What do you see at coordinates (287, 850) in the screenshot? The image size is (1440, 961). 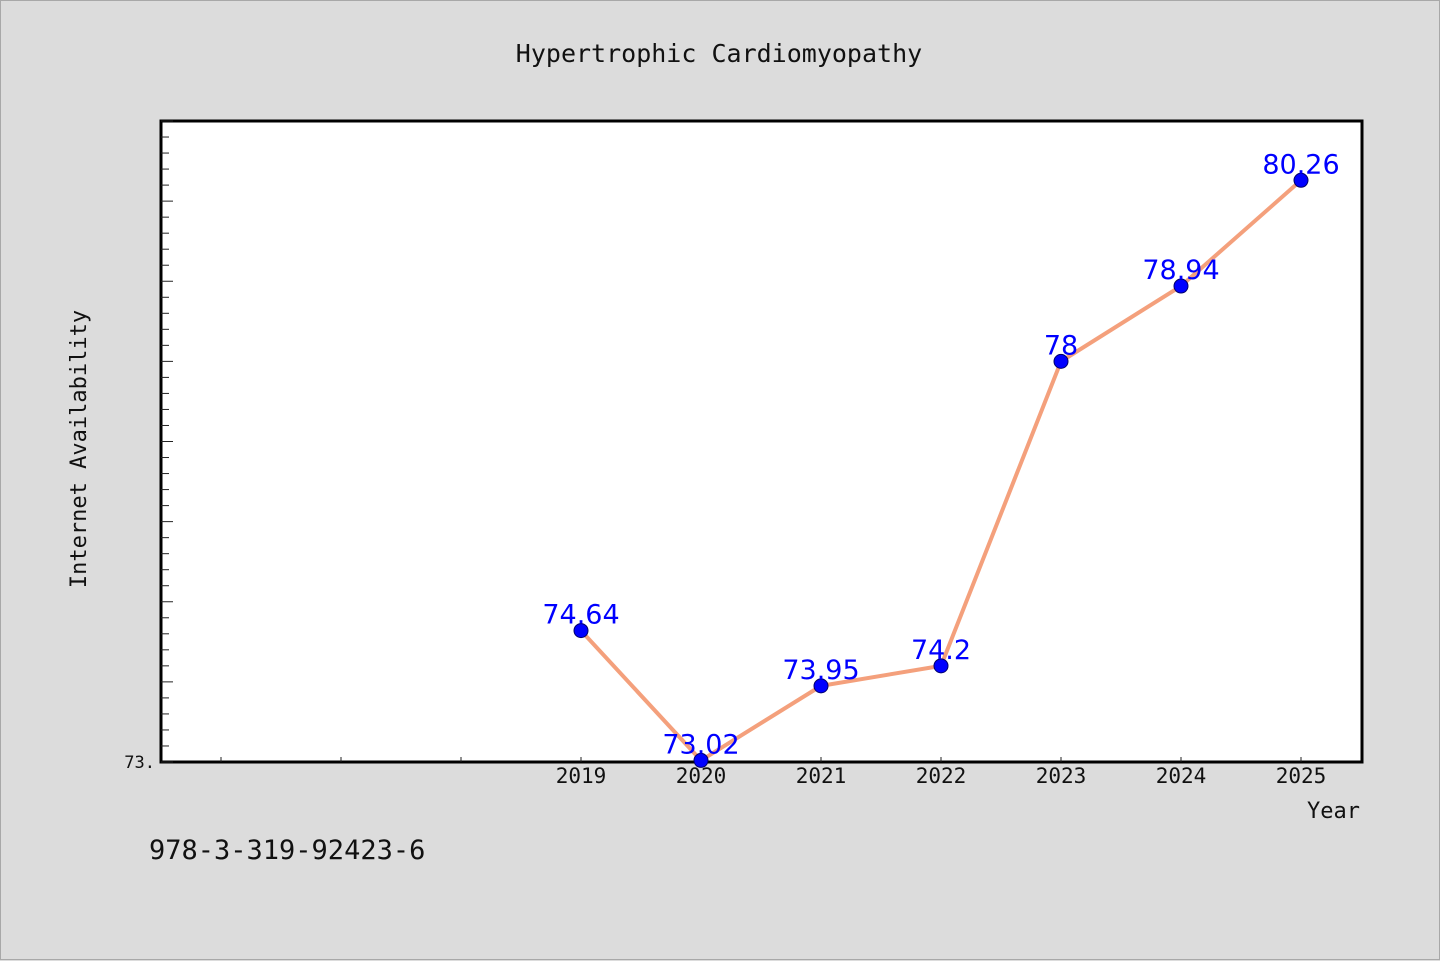 I see `footer-code: 978-3-319-92423-6` at bounding box center [287, 850].